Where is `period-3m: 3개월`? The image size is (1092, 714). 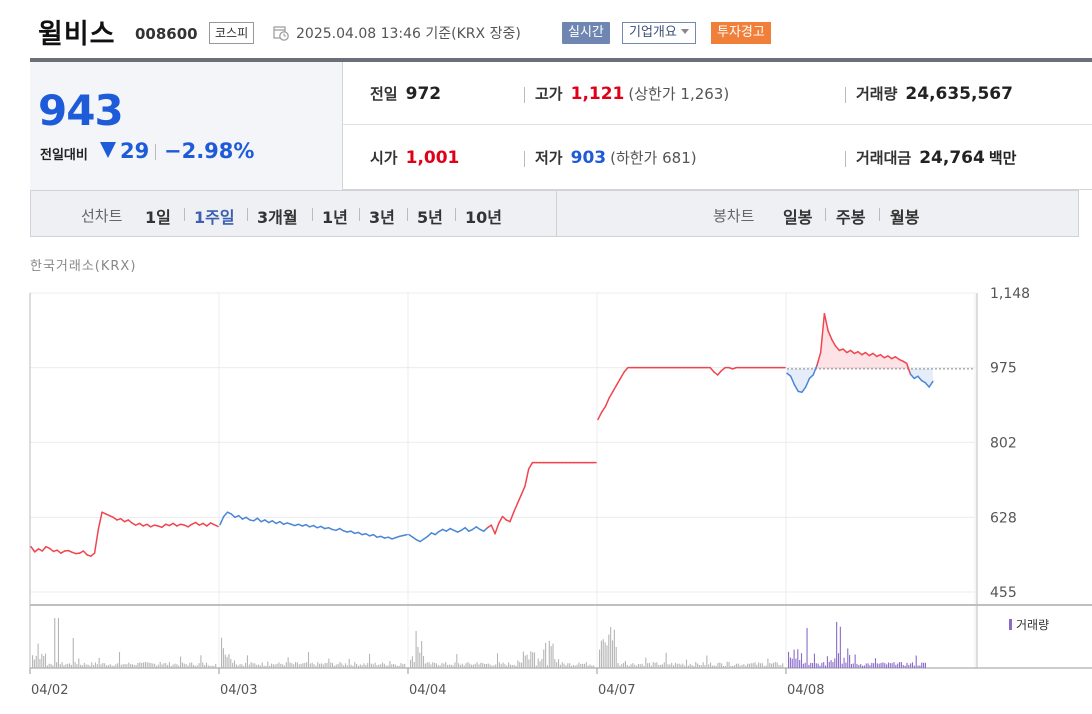
period-3m: 3개월 is located at coordinates (277, 217).